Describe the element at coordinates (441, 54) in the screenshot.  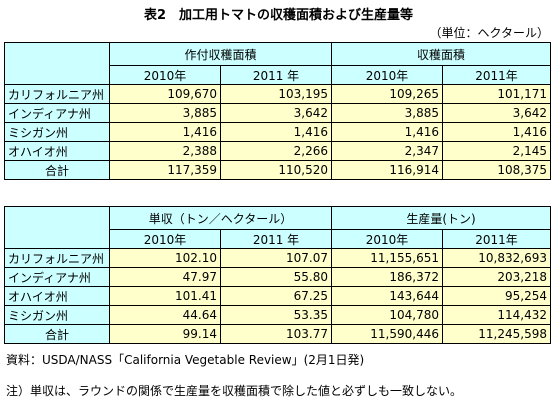
I see `group-header-harvest-area: 収穫面積` at that location.